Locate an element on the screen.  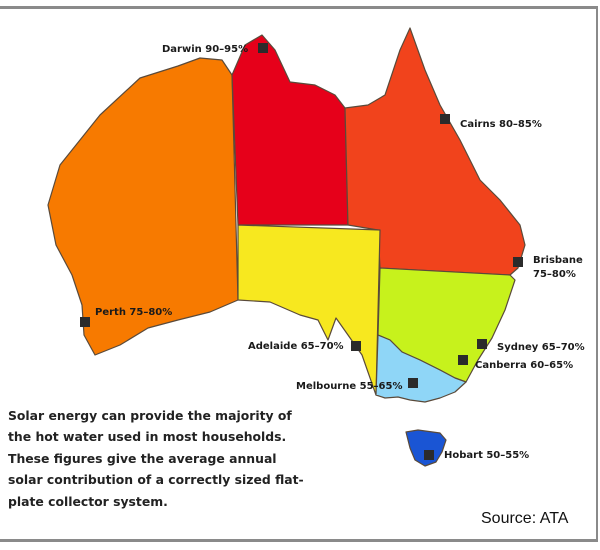
region-victoria is located at coordinates (421, 368).